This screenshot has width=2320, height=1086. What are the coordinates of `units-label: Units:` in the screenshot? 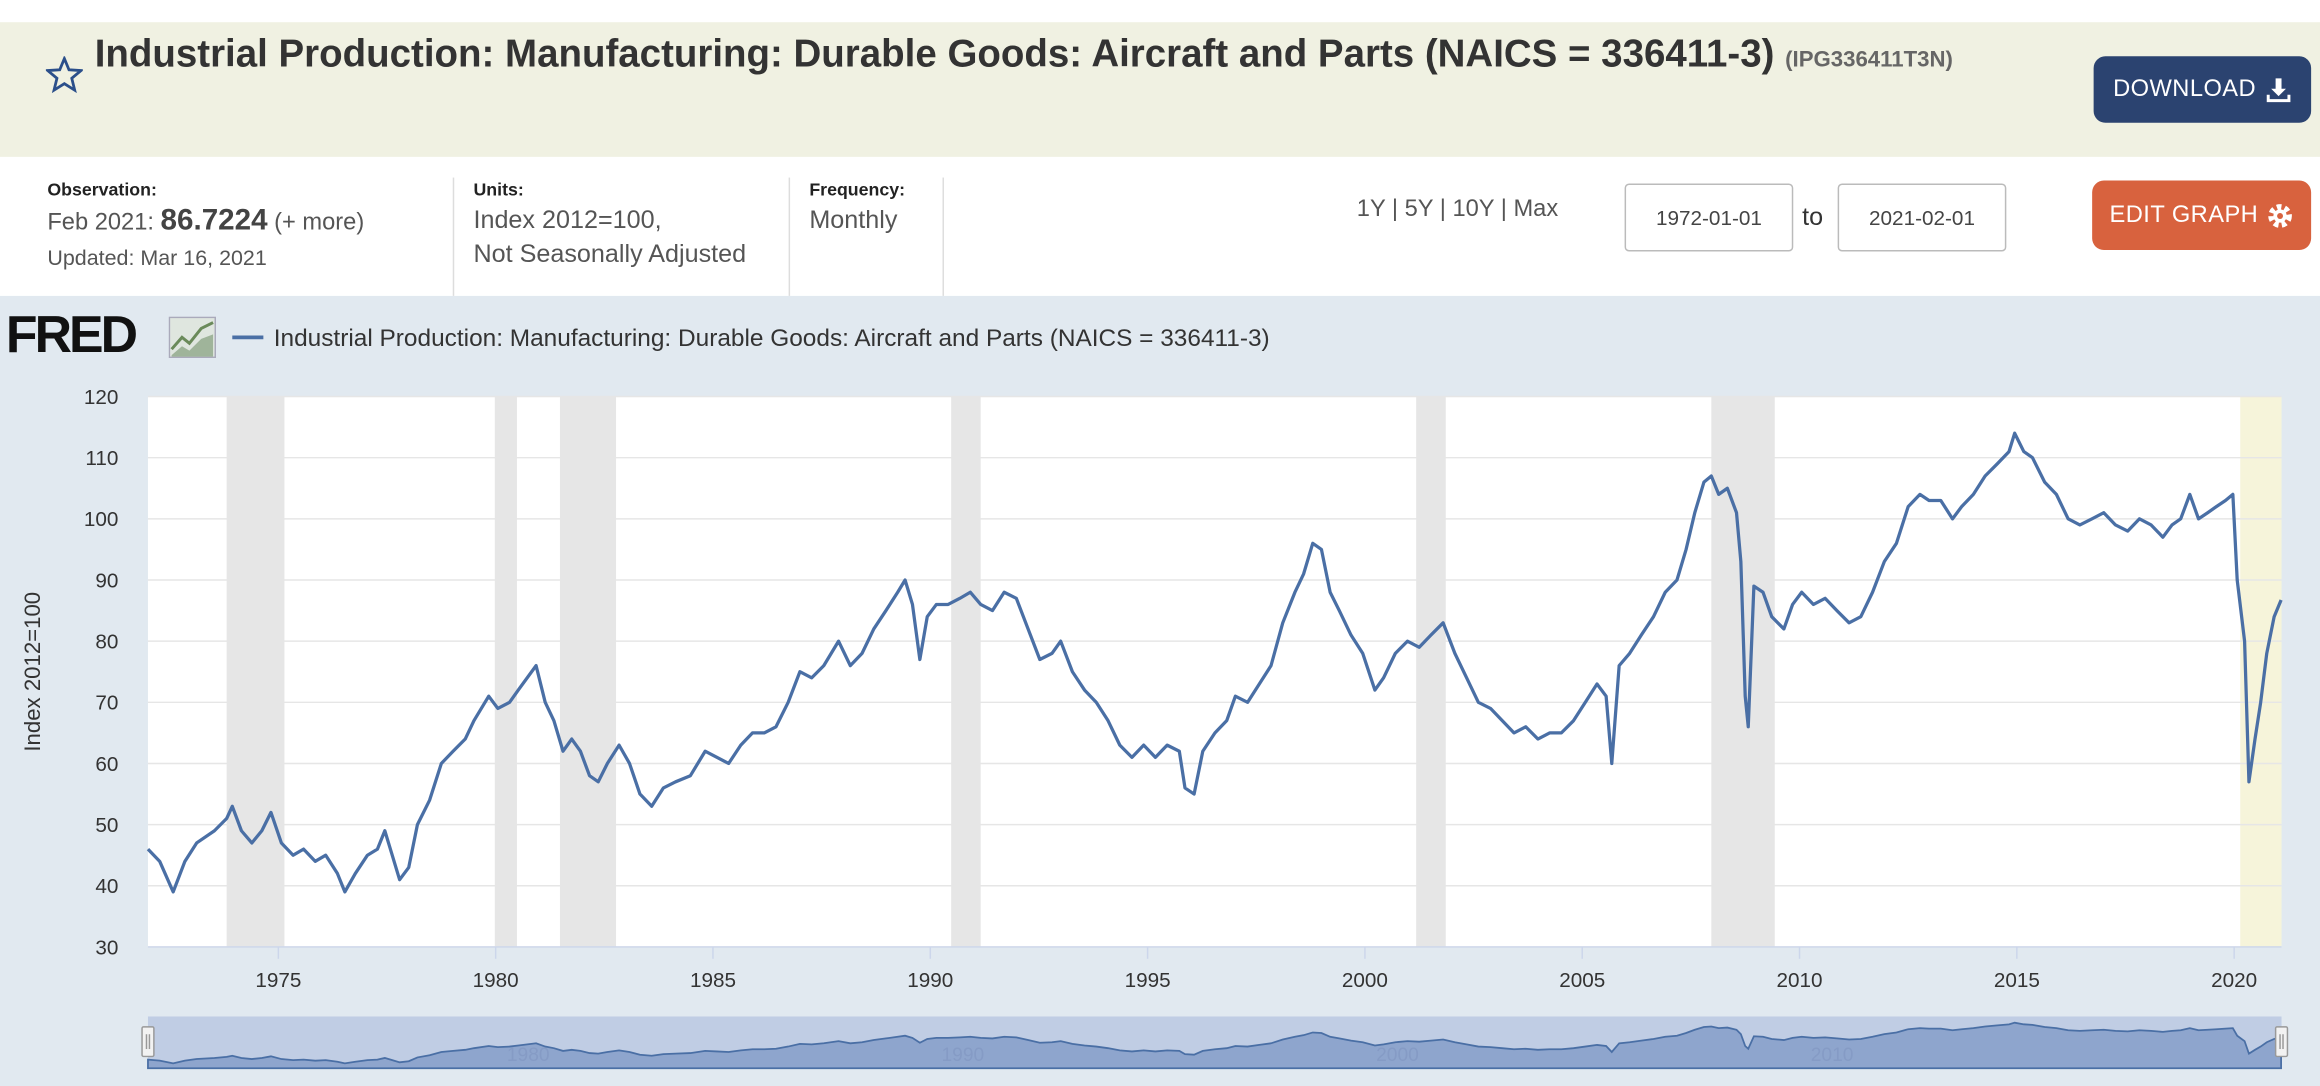 It's located at (498, 189).